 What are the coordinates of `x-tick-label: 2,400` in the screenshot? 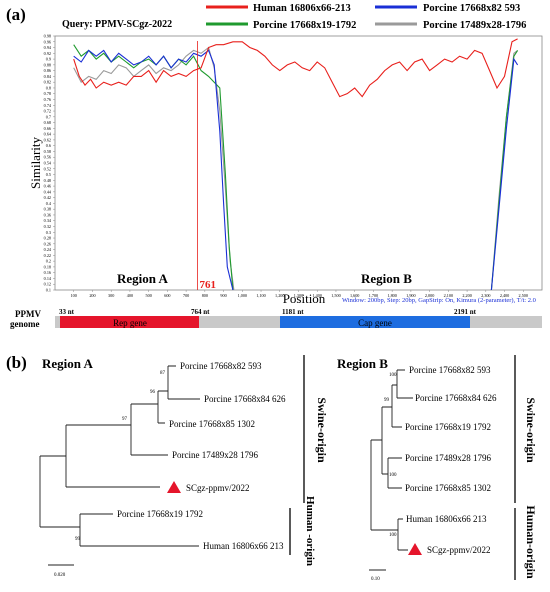 It's located at (504, 296).